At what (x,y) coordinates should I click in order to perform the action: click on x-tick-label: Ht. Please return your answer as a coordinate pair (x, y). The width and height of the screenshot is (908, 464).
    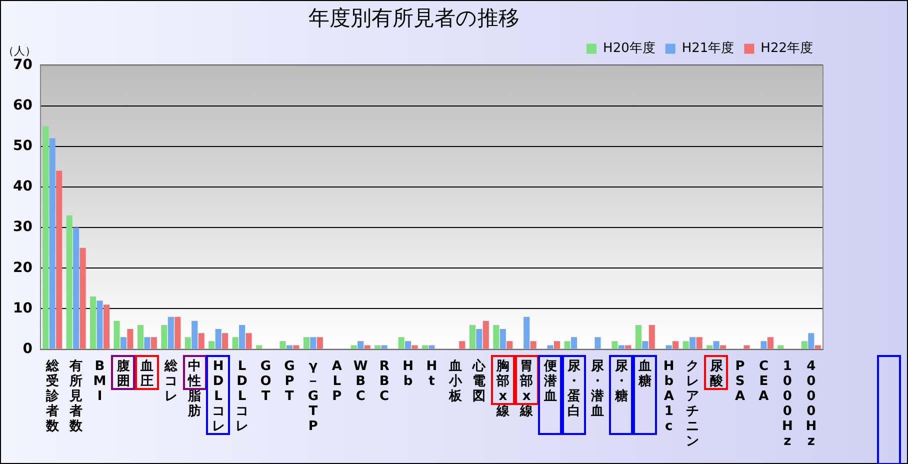
    Looking at the image, I should click on (432, 374).